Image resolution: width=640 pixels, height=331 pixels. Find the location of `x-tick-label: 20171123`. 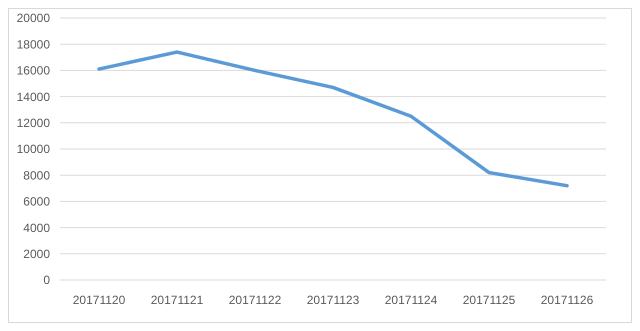

x-tick-label: 20171123 is located at coordinates (333, 300).